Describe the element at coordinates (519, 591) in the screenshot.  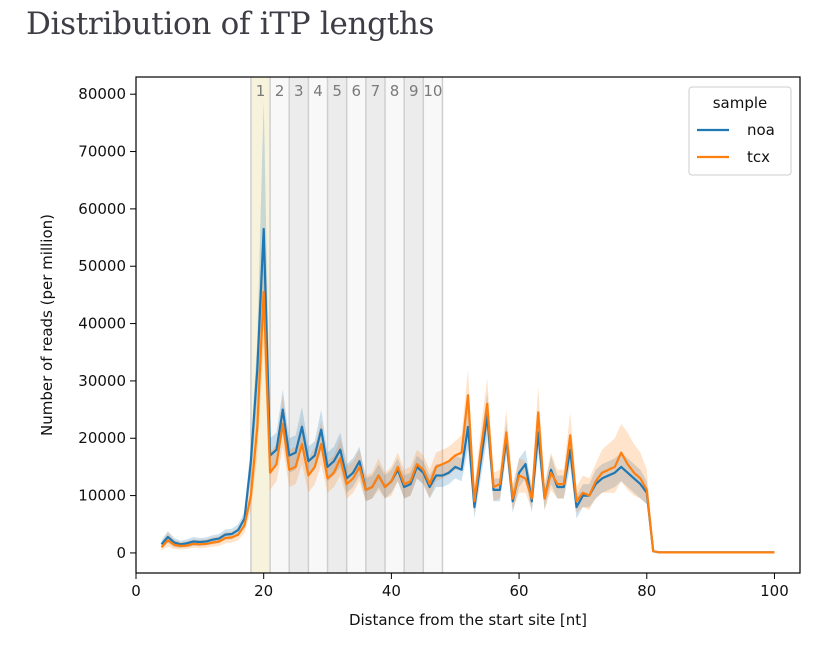
I see `x-tick-label: 60` at that location.